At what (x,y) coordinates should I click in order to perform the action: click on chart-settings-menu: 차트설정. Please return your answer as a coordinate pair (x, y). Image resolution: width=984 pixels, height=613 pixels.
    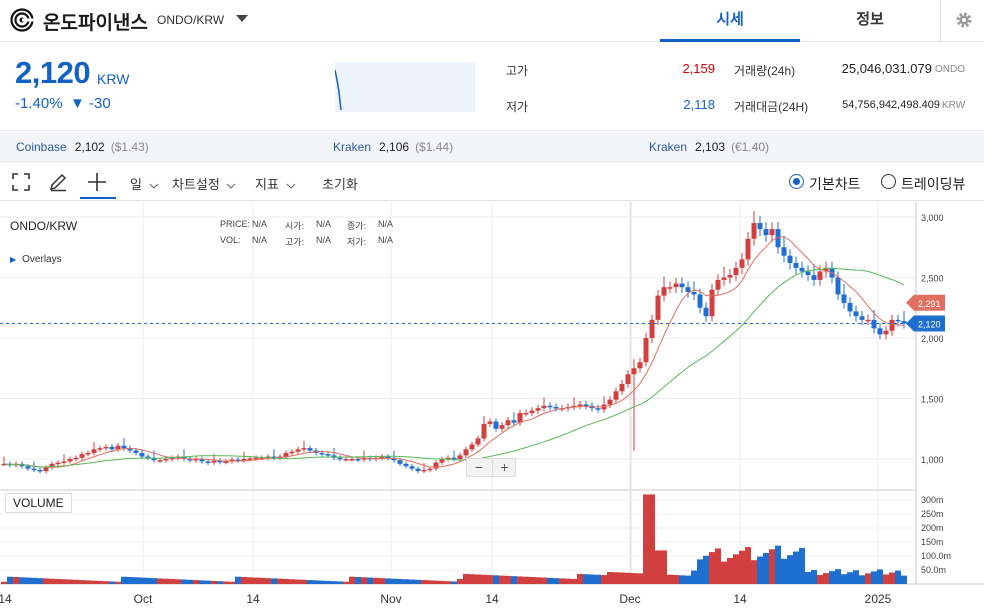
    Looking at the image, I should click on (204, 183).